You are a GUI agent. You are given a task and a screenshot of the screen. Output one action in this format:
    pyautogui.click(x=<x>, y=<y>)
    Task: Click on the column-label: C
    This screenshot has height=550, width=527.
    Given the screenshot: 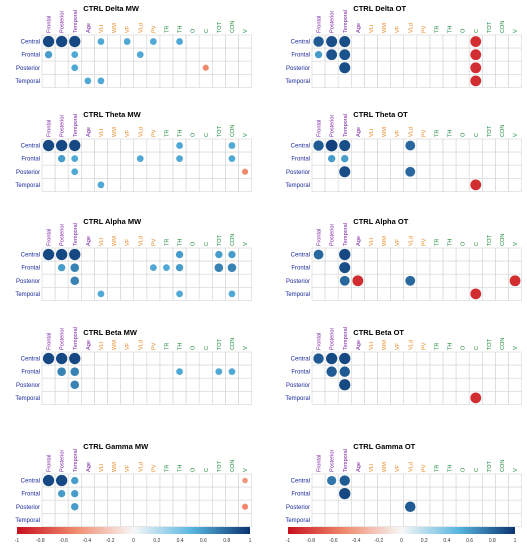 What is the action you would take?
    pyautogui.click(x=477, y=135)
    